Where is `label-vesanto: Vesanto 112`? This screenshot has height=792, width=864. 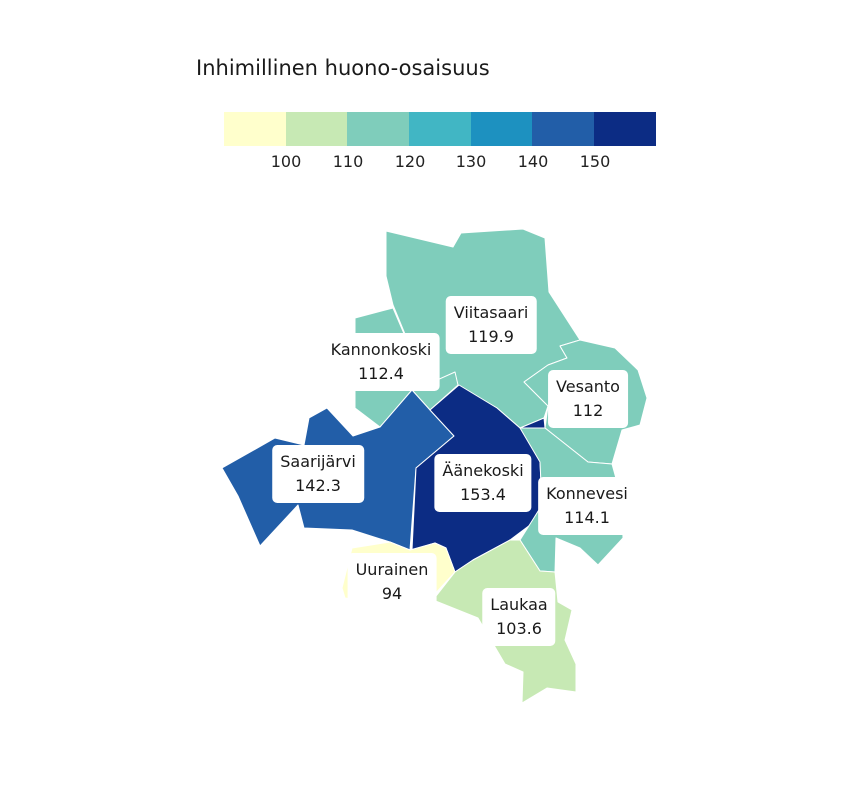 label-vesanto: Vesanto 112 is located at coordinates (588, 399).